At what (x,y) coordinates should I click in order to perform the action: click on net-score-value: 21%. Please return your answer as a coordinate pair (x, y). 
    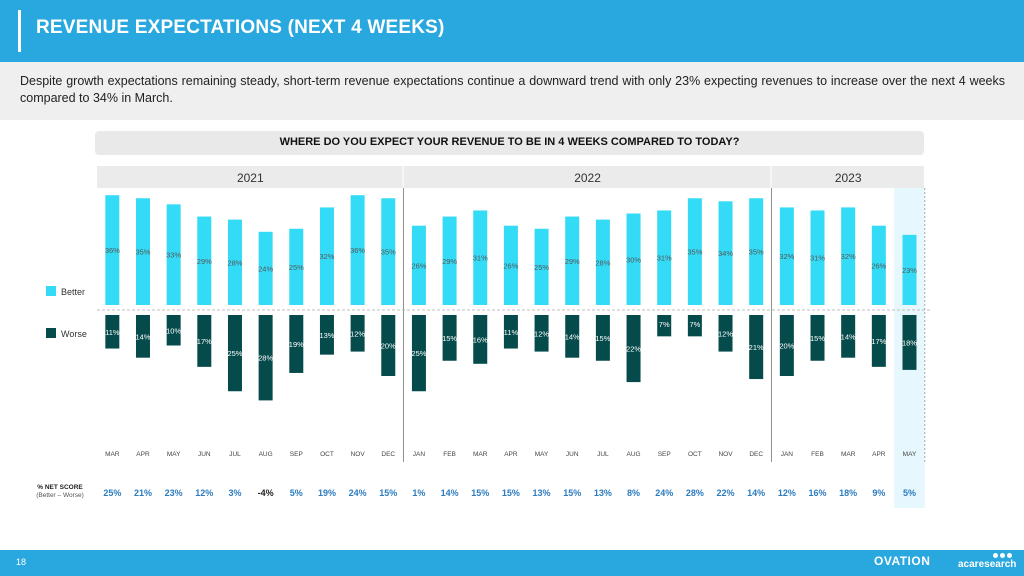
    Looking at the image, I should click on (143, 493).